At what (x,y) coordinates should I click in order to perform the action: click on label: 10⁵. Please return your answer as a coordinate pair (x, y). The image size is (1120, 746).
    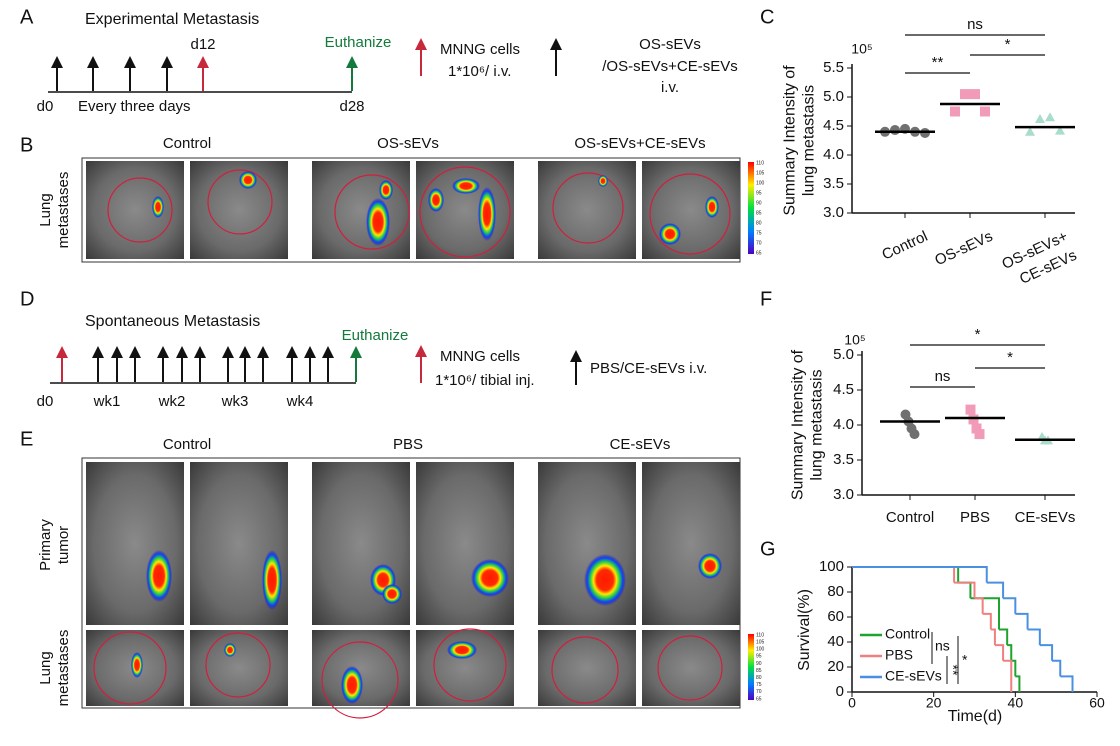
    Looking at the image, I should click on (854, 340).